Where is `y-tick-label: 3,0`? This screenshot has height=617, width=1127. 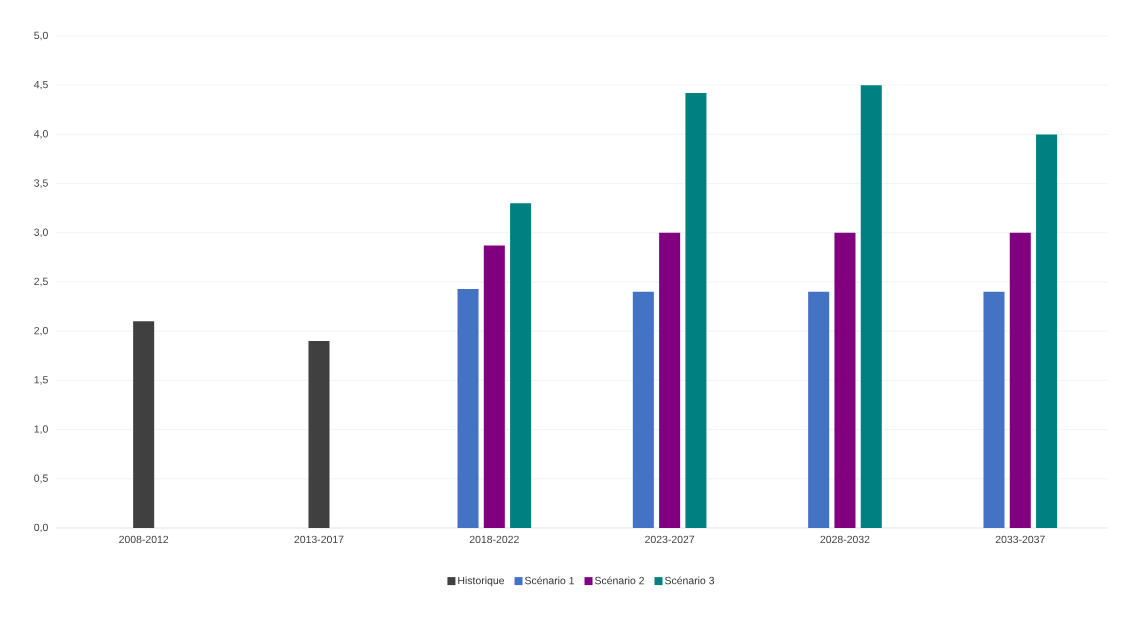 y-tick-label: 3,0 is located at coordinates (41, 233).